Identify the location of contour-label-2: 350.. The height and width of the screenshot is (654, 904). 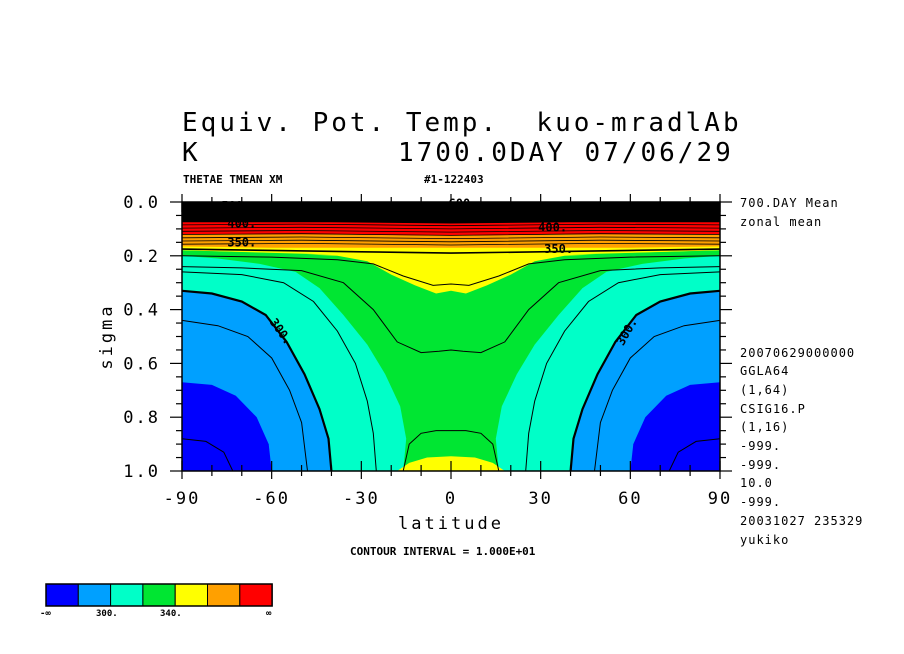
(241, 242).